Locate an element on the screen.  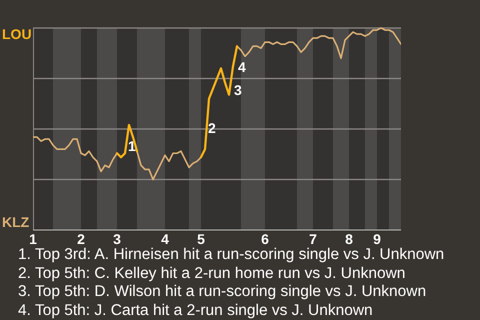
annotation: 2 is located at coordinates (212, 128).